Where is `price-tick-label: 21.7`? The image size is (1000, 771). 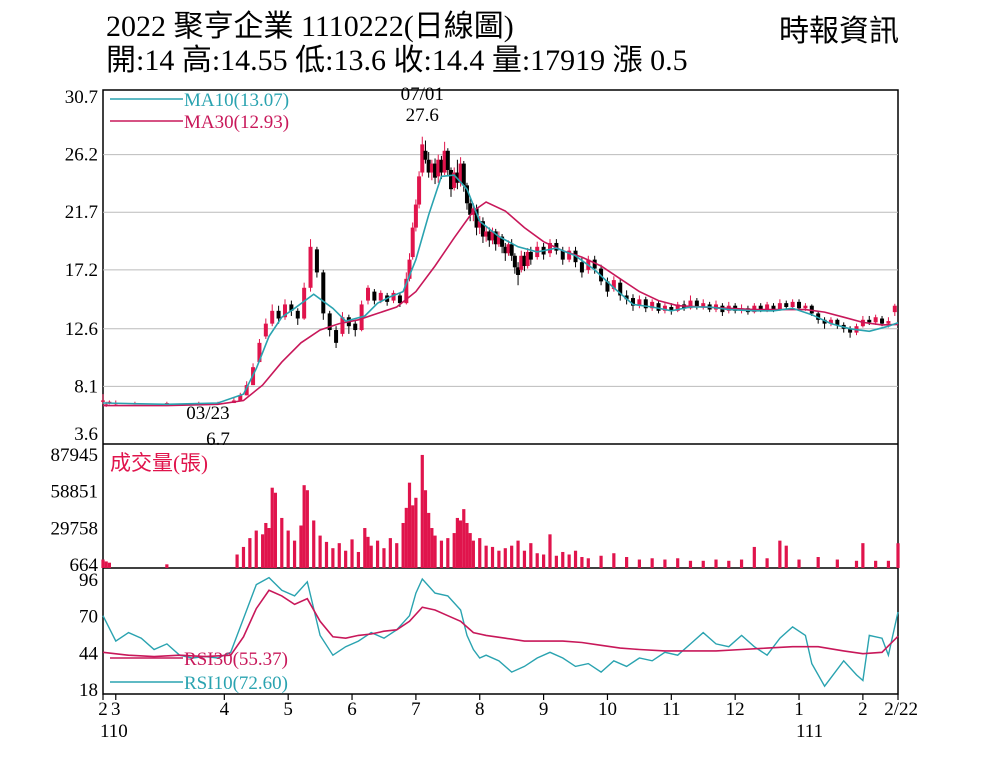
price-tick-label: 21.7 is located at coordinates (81, 212).